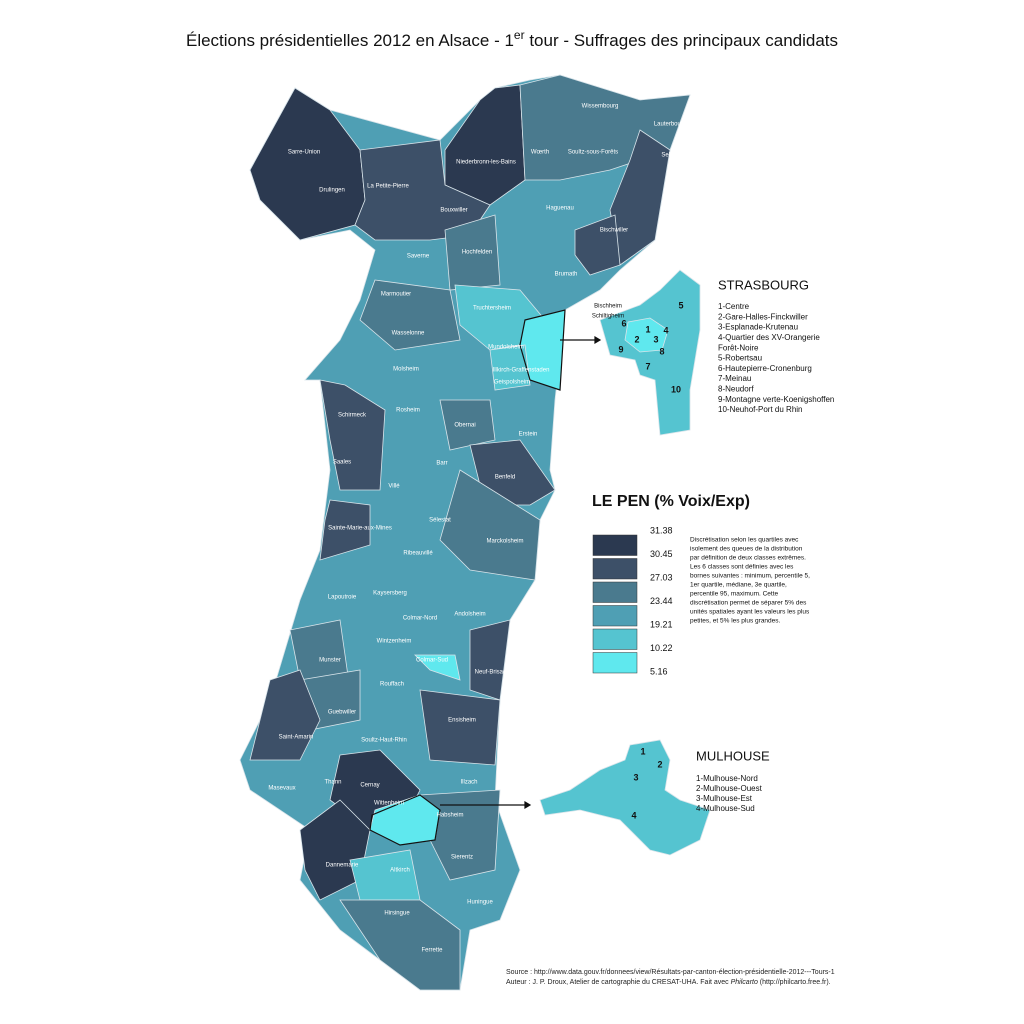 This screenshot has height=1024, width=1024. What do you see at coordinates (647, 366) in the screenshot?
I see `inset-number: 7` at bounding box center [647, 366].